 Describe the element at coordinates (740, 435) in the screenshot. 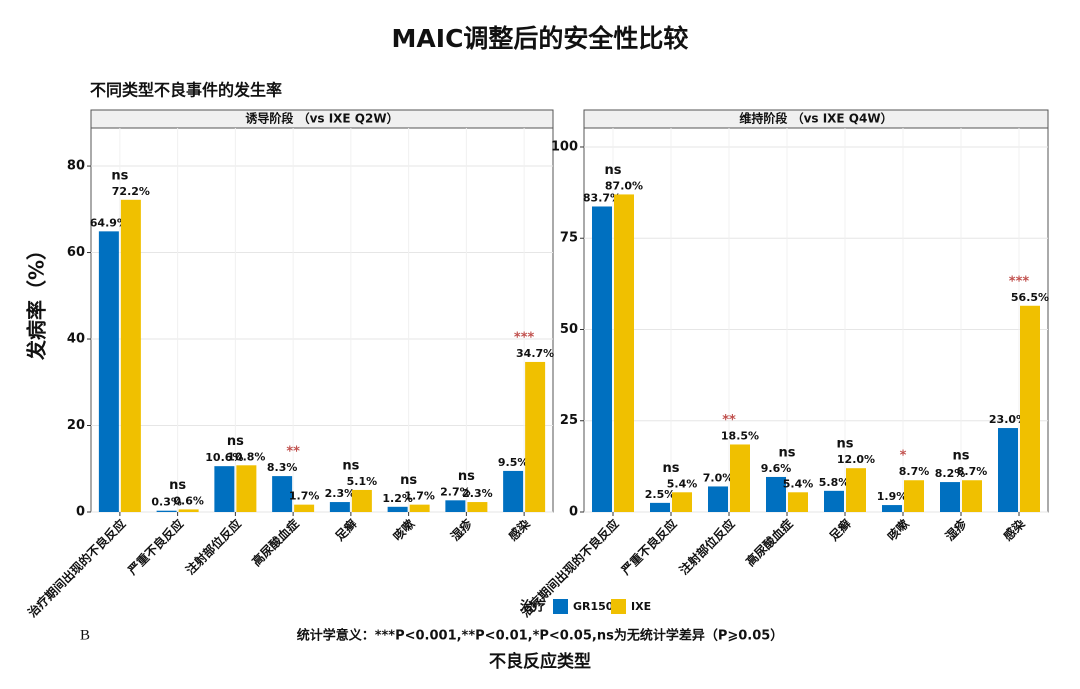

I see `value-label: 18.5%` at that location.